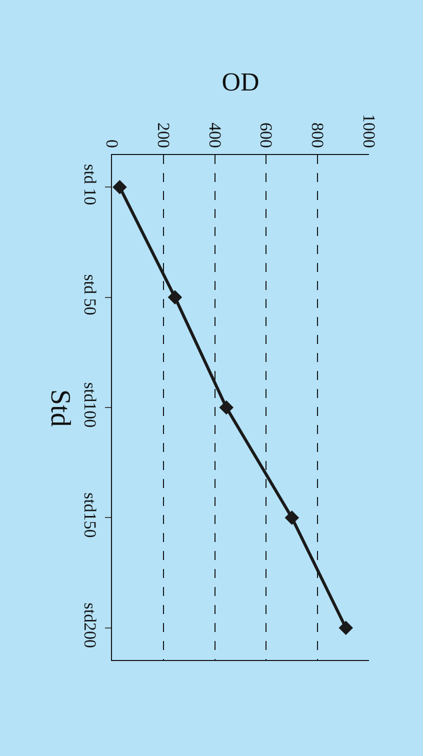 This screenshot has height=756, width=423. What do you see at coordinates (266, 135) in the screenshot?
I see `x-tick-label: 600` at bounding box center [266, 135].